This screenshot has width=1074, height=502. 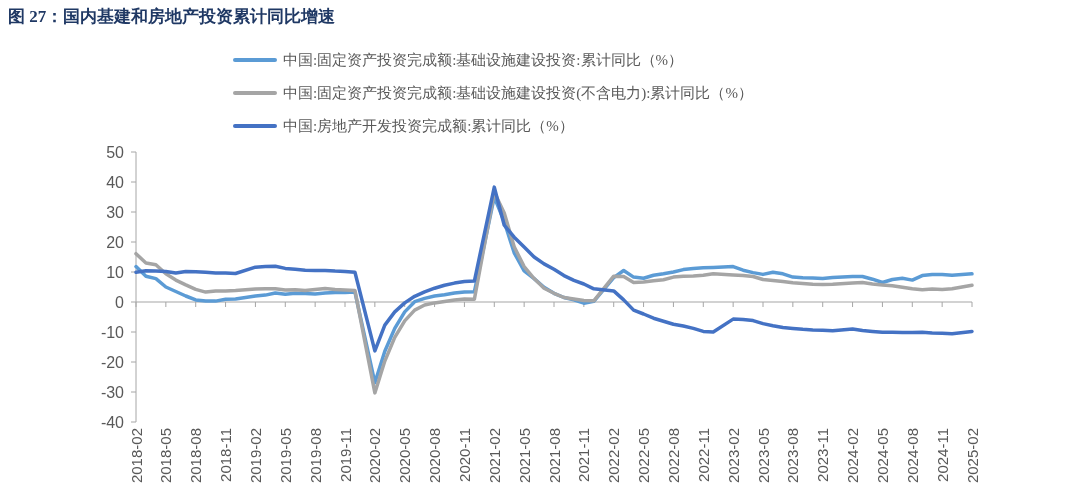 I want to click on y-tick-label: 20, so click(x=115, y=242).